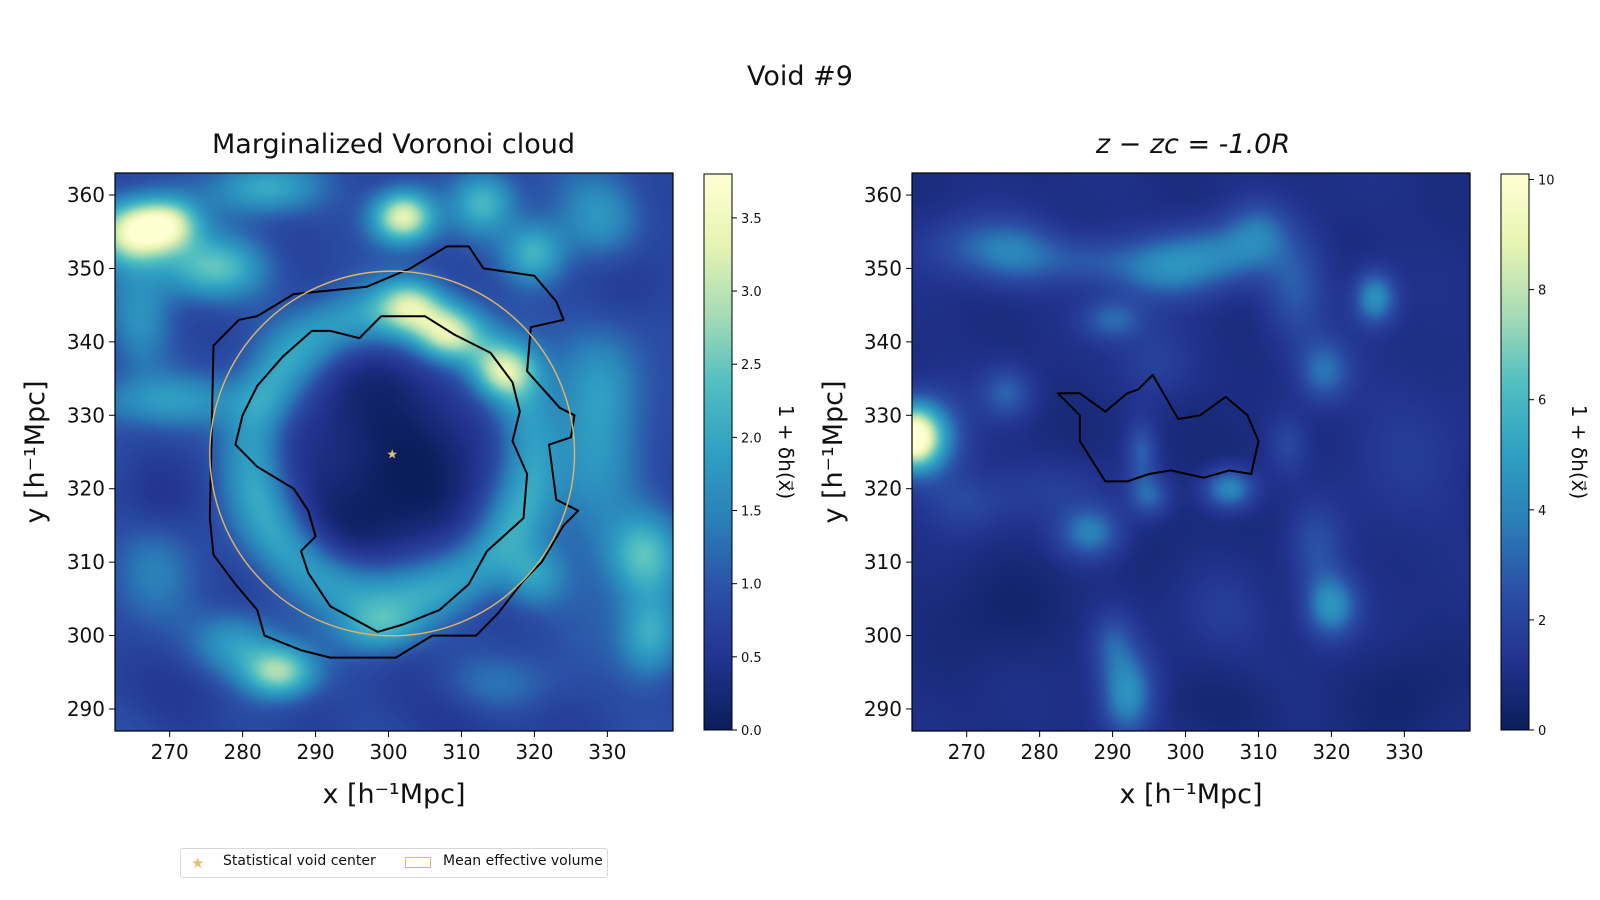 This screenshot has height=900, width=1600. What do you see at coordinates (1190, 794) in the screenshot?
I see `x-axis-label-1: x [h⁻¹Mpc]` at bounding box center [1190, 794].